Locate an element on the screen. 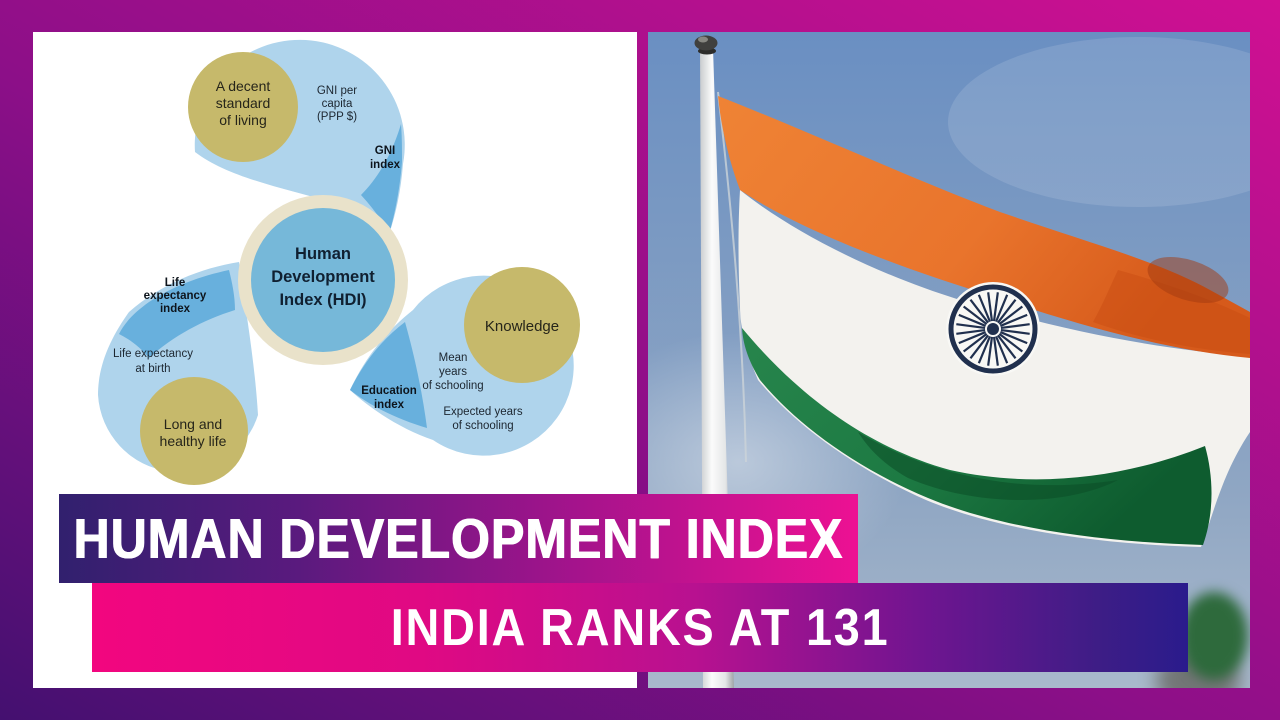 Image resolution: width=1280 pixels, height=720 pixels. dimension-label-line: healthy life is located at coordinates (193, 441).